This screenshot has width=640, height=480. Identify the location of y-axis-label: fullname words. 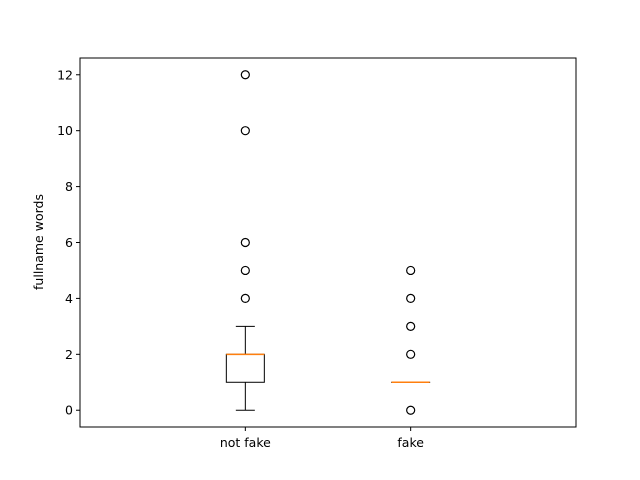
(38, 242).